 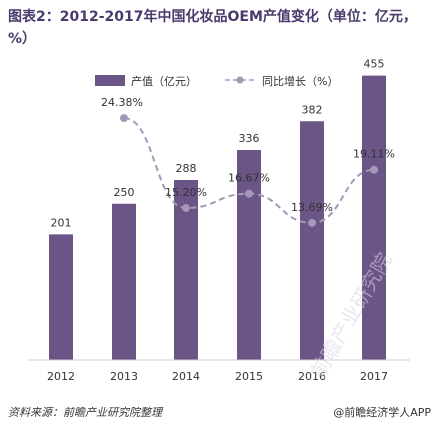 I want to click on growth-point-2015, so click(x=249, y=193).